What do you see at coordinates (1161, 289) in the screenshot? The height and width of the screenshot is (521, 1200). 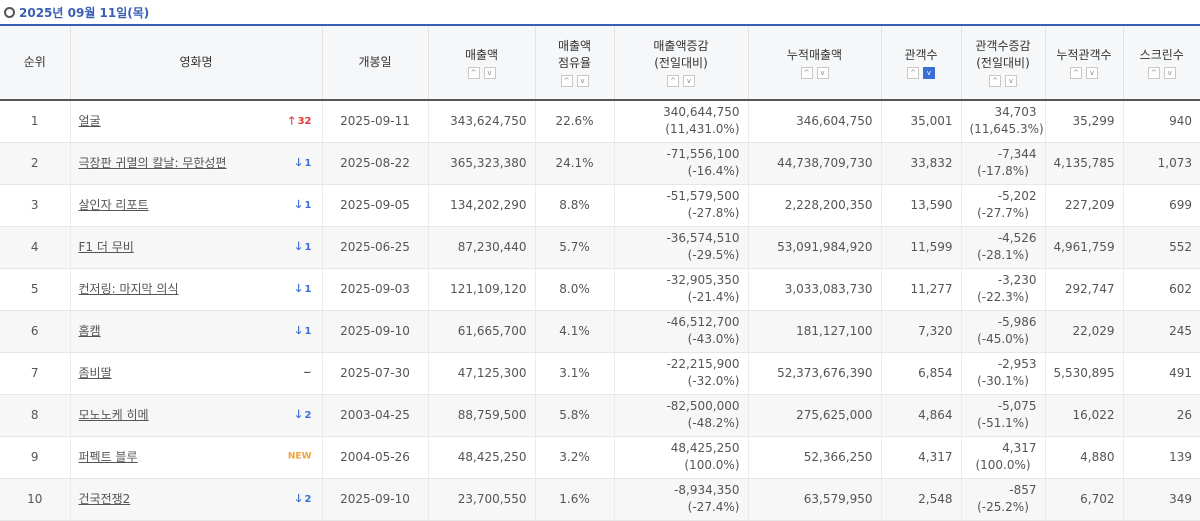 I see `screens-cell: 602` at bounding box center [1161, 289].